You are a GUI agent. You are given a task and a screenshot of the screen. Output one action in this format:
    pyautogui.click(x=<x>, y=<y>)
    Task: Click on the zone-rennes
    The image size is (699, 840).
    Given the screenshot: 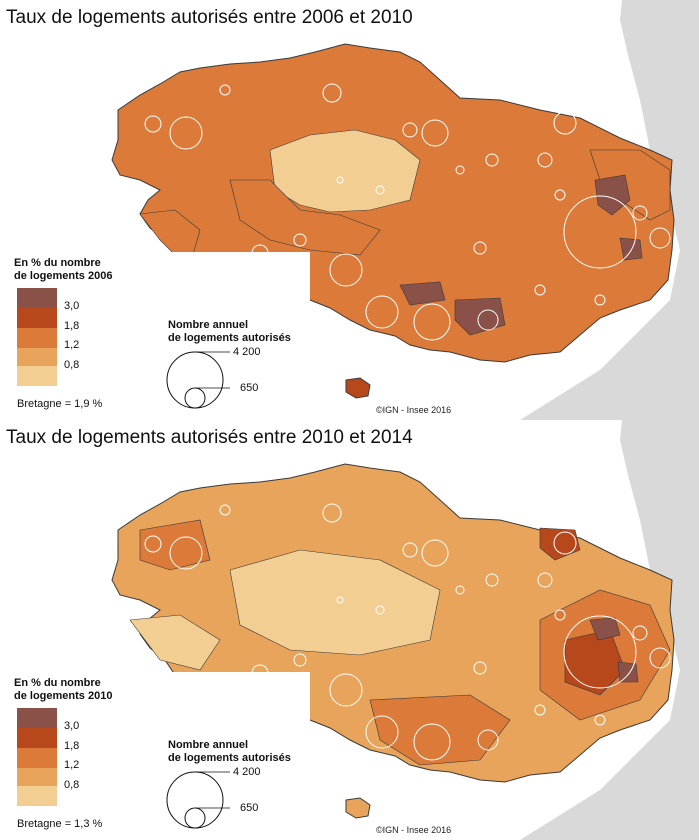 What is the action you would take?
    pyautogui.click(x=612, y=195)
    